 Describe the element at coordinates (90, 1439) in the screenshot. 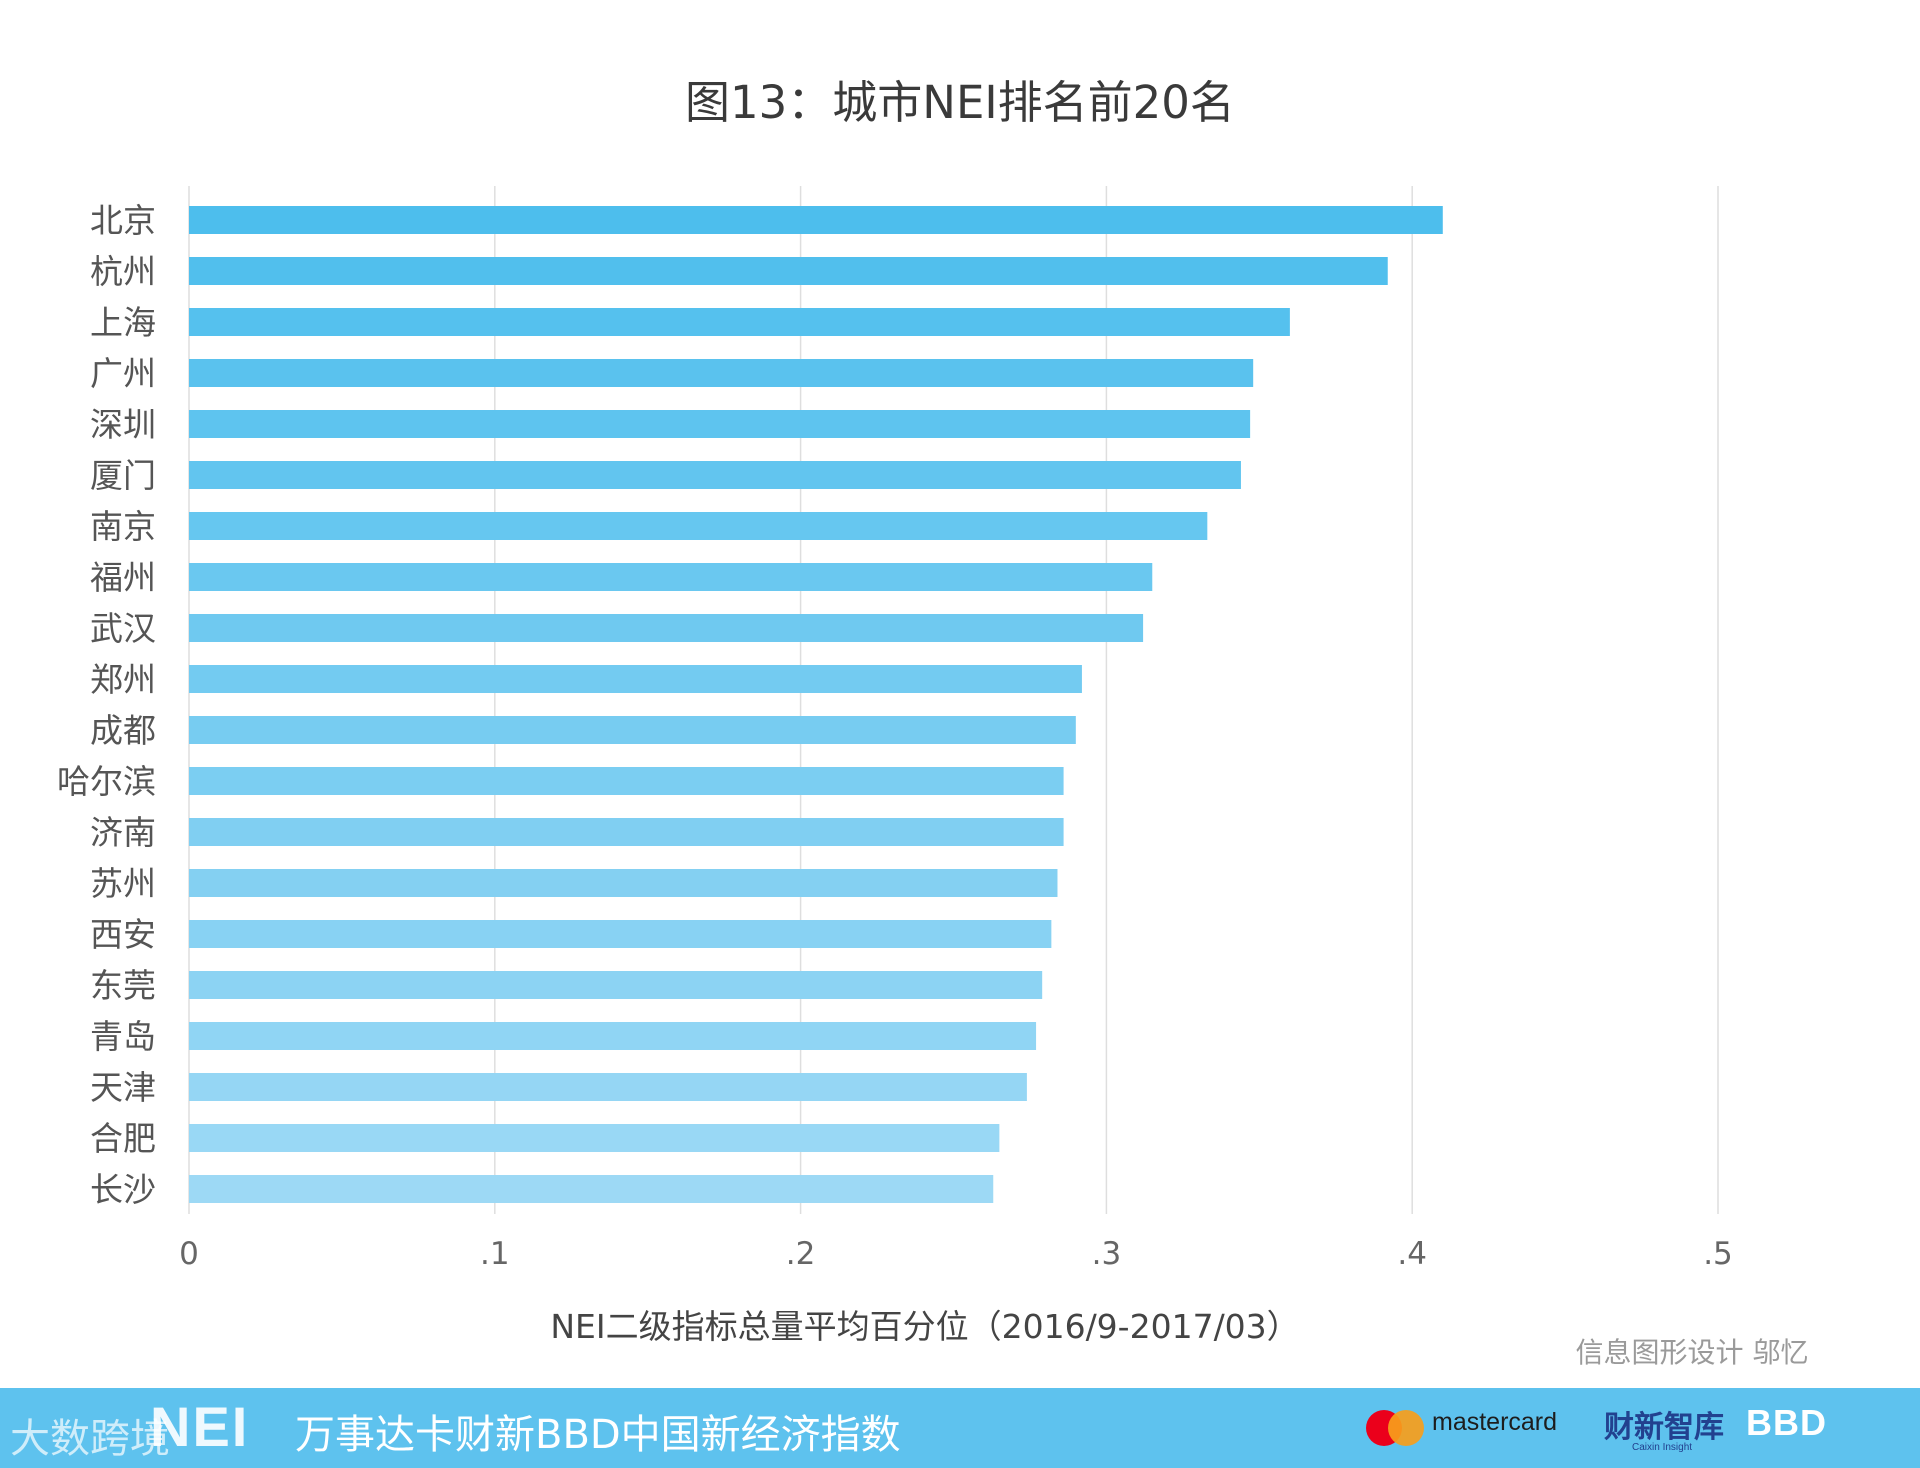

I see `watermark-text: 大数跨境` at that location.